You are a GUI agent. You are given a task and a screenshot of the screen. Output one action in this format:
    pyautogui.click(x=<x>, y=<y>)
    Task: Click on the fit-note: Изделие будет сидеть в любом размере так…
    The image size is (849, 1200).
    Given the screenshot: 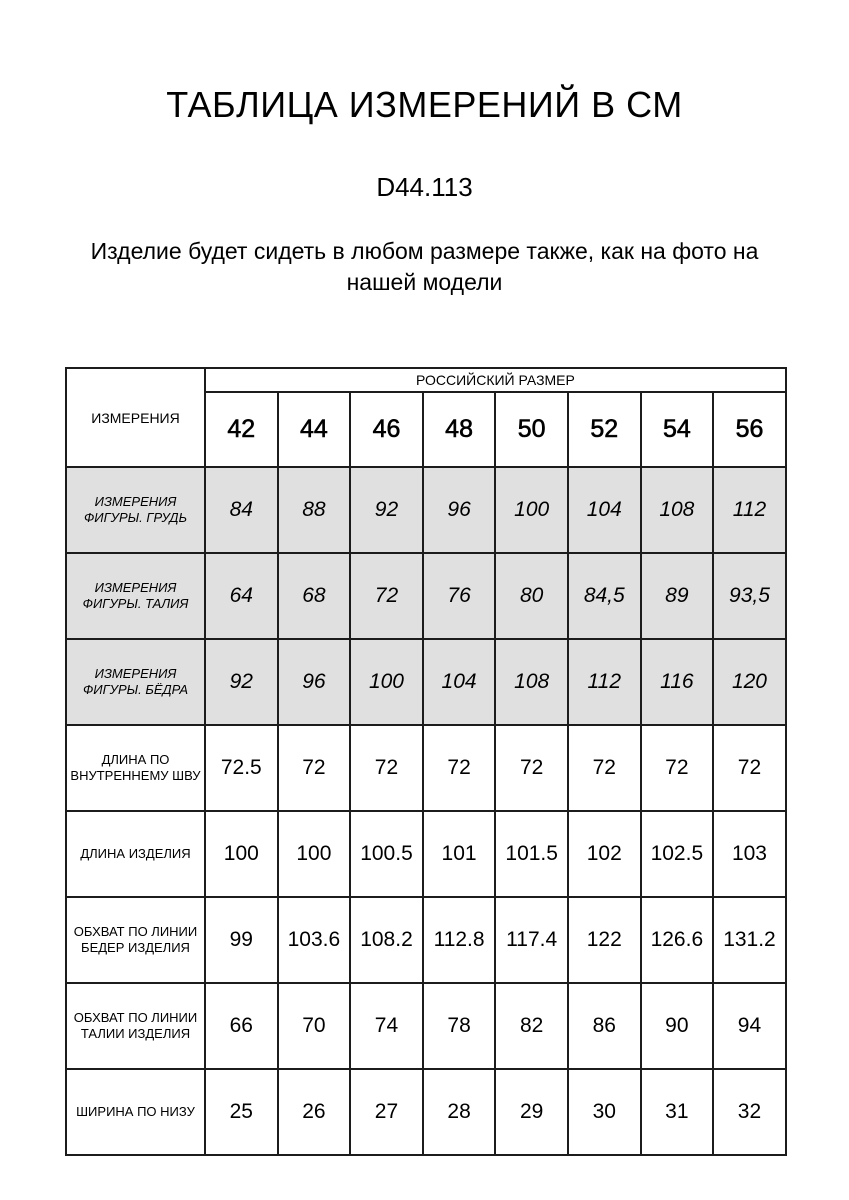 What is the action you would take?
    pyautogui.click(x=424, y=266)
    